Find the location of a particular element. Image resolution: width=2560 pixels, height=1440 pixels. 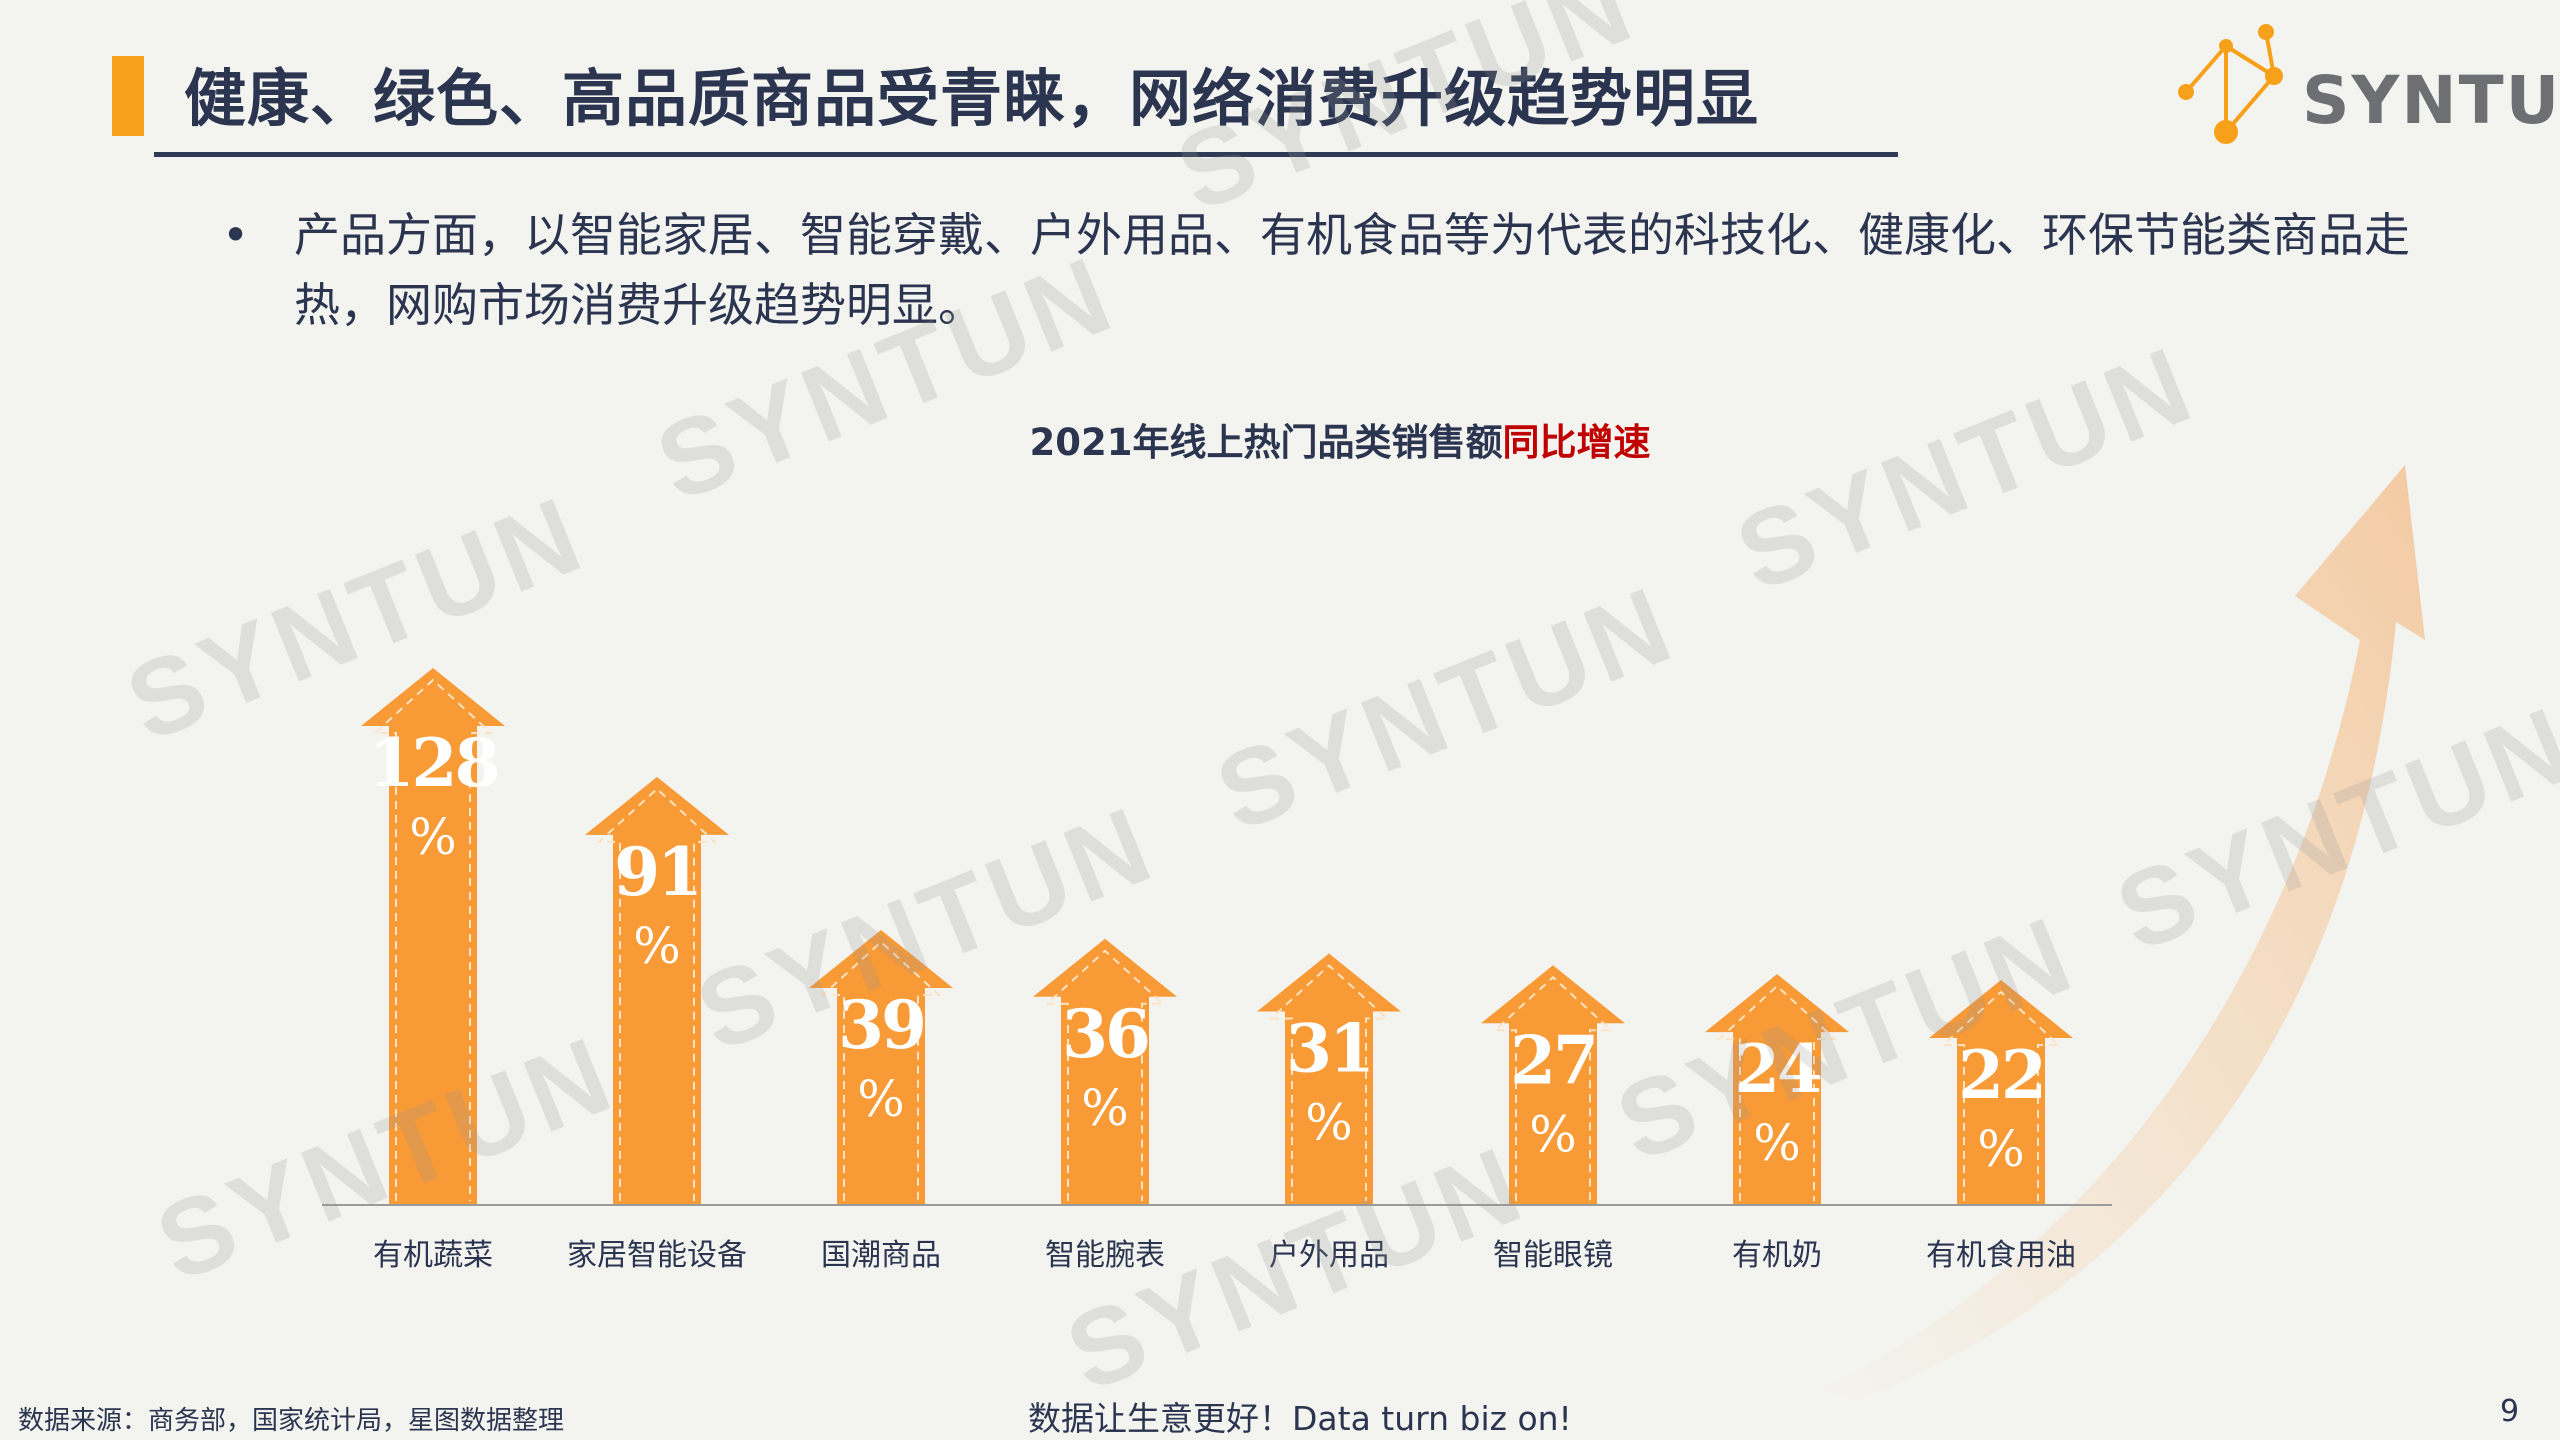

bar-value-label-4: 31 is located at coordinates (1329, 1049).